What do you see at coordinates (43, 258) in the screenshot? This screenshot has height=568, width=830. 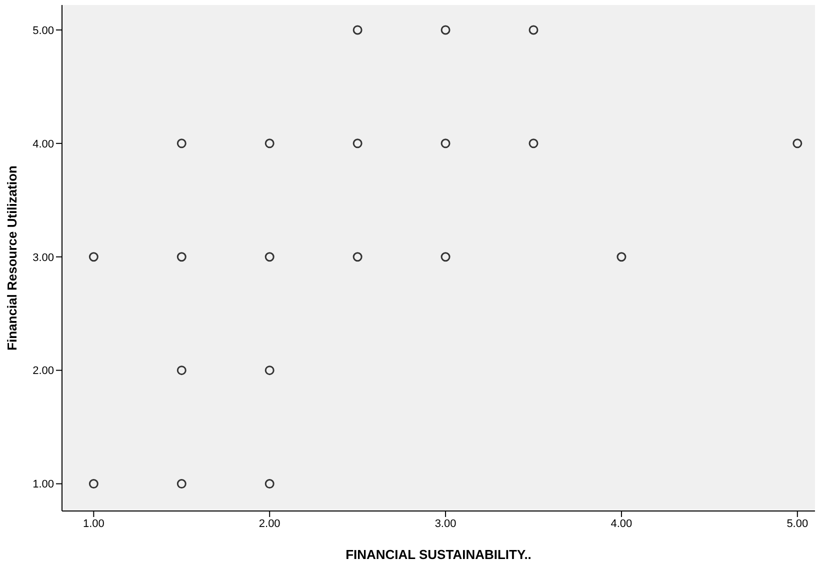 I see `y-tick-label: 3.00` at bounding box center [43, 258].